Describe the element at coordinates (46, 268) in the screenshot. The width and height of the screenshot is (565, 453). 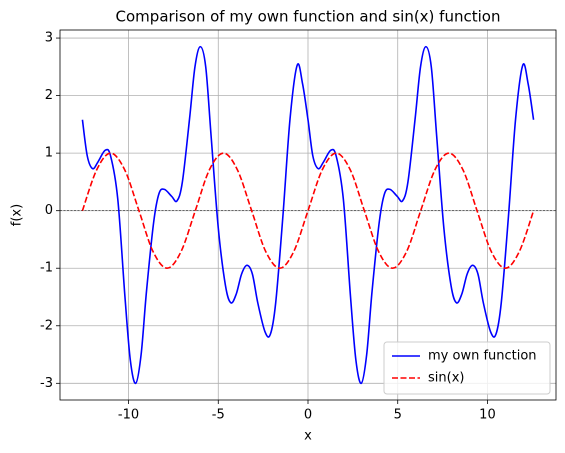
I see `y-tick-label: -1` at that location.